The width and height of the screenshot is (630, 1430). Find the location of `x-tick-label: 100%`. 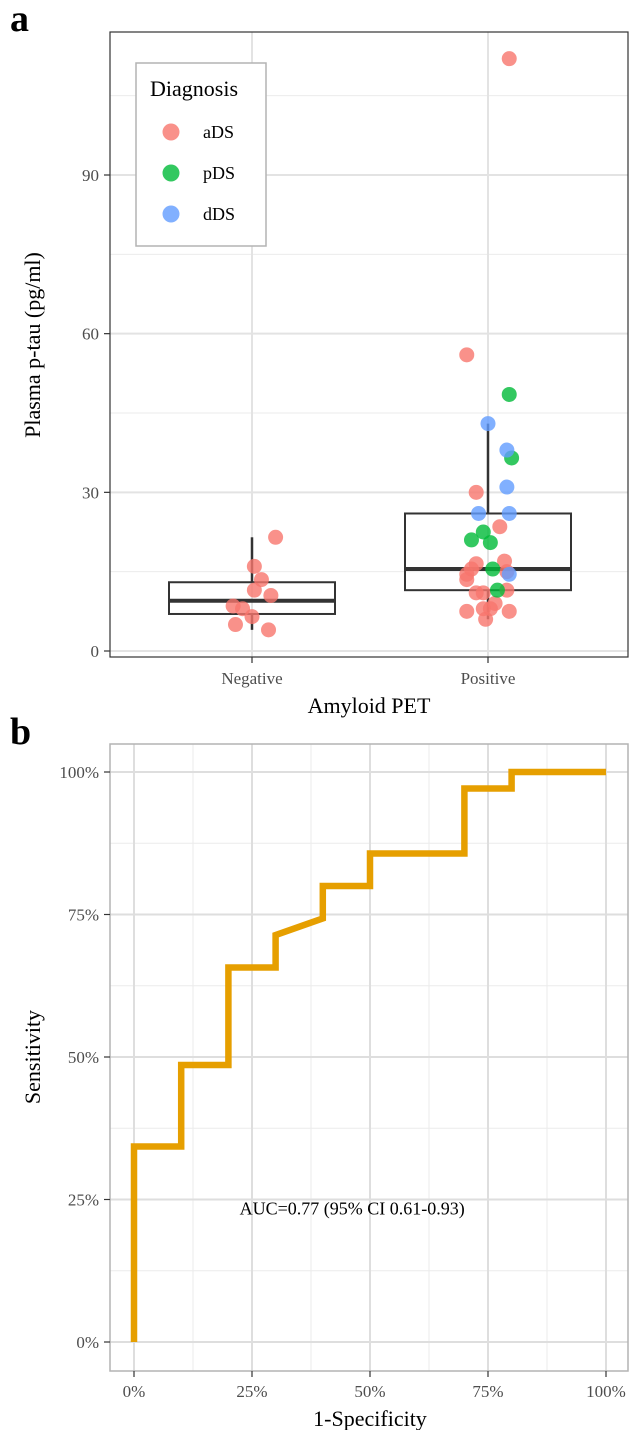

x-tick-label: 100% is located at coordinates (606, 1391).